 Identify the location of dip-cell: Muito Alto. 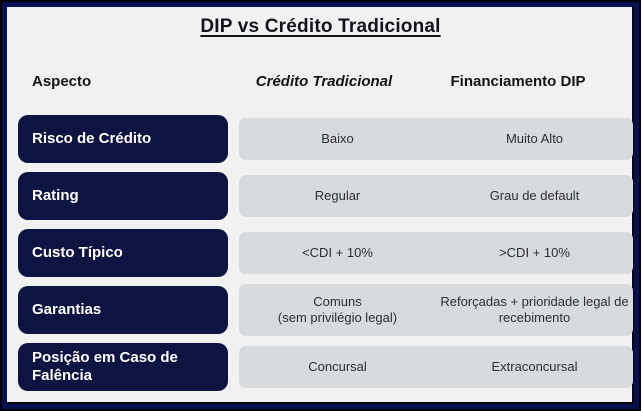
(534, 138).